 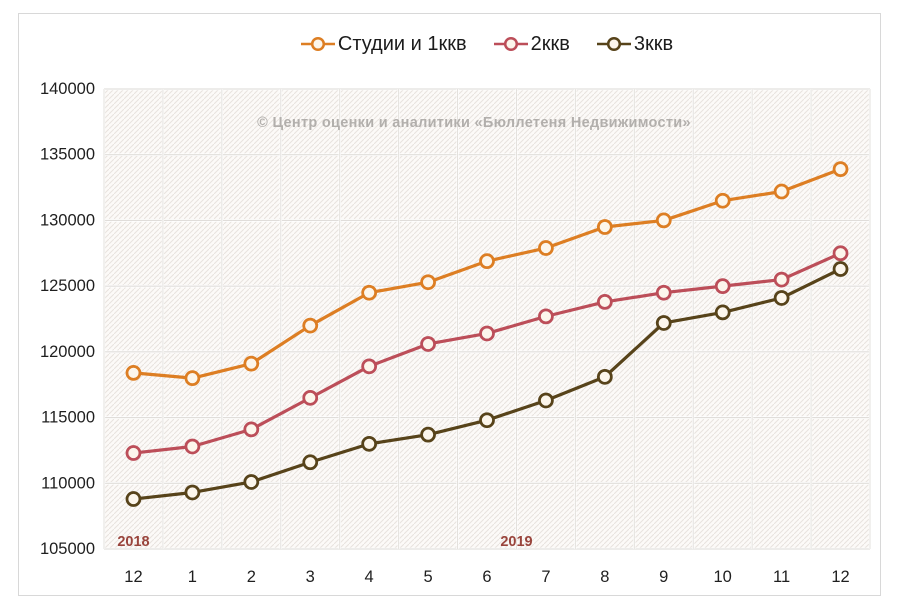 I want to click on data-point-marker-s0-m7, so click(x=546, y=248).